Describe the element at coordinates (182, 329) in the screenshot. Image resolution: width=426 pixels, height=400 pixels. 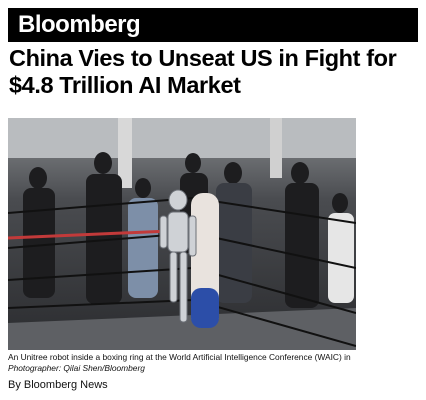
I see `ring-floor` at that location.